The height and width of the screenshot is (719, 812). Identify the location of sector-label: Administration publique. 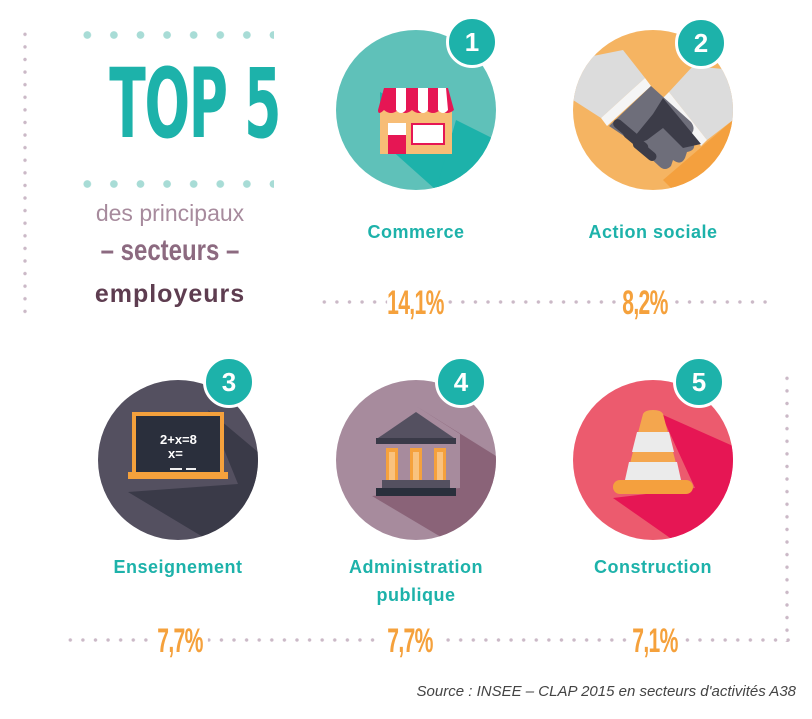
(416, 581).